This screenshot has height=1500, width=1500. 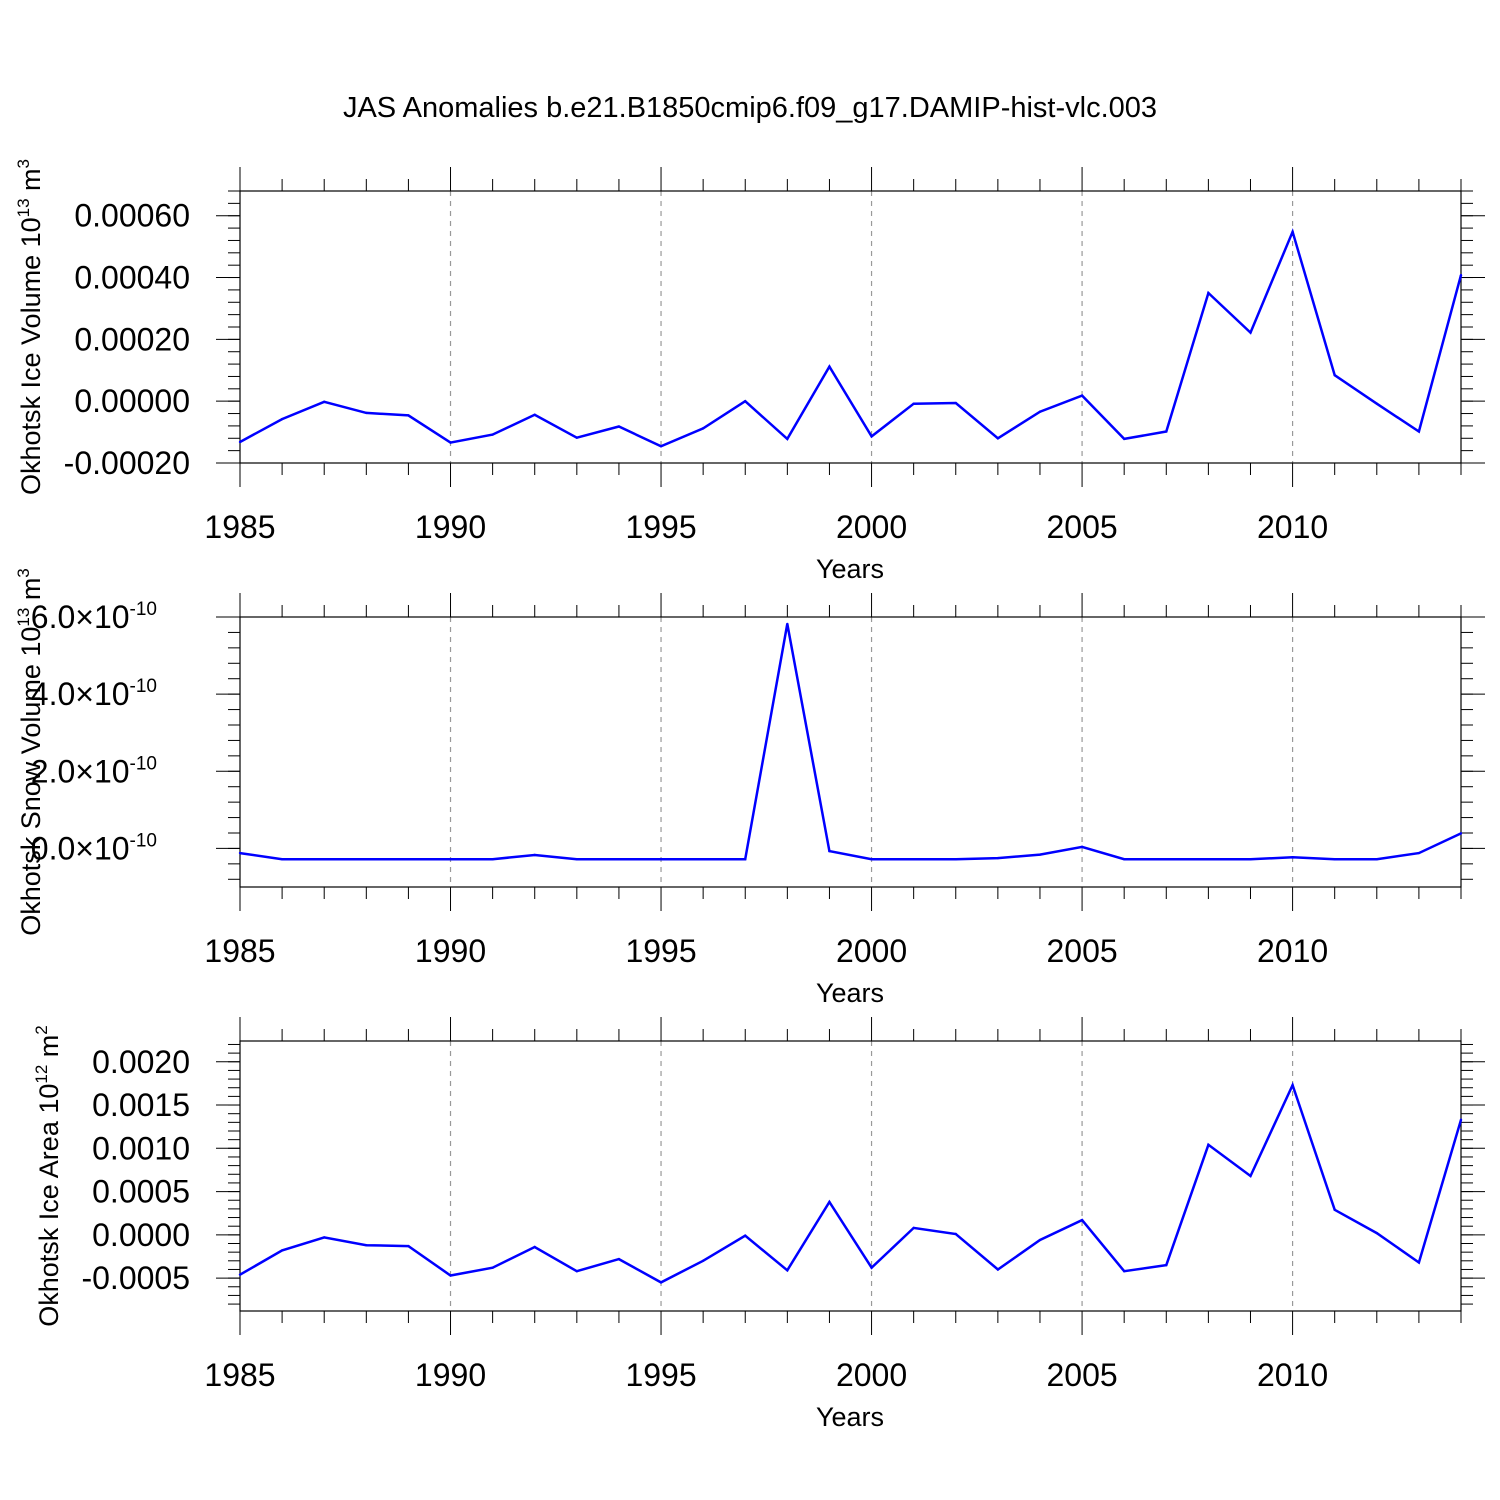 I want to click on y-axis-label: Okhotsk Snow Volume 1013 m3, so click(x=30, y=752).